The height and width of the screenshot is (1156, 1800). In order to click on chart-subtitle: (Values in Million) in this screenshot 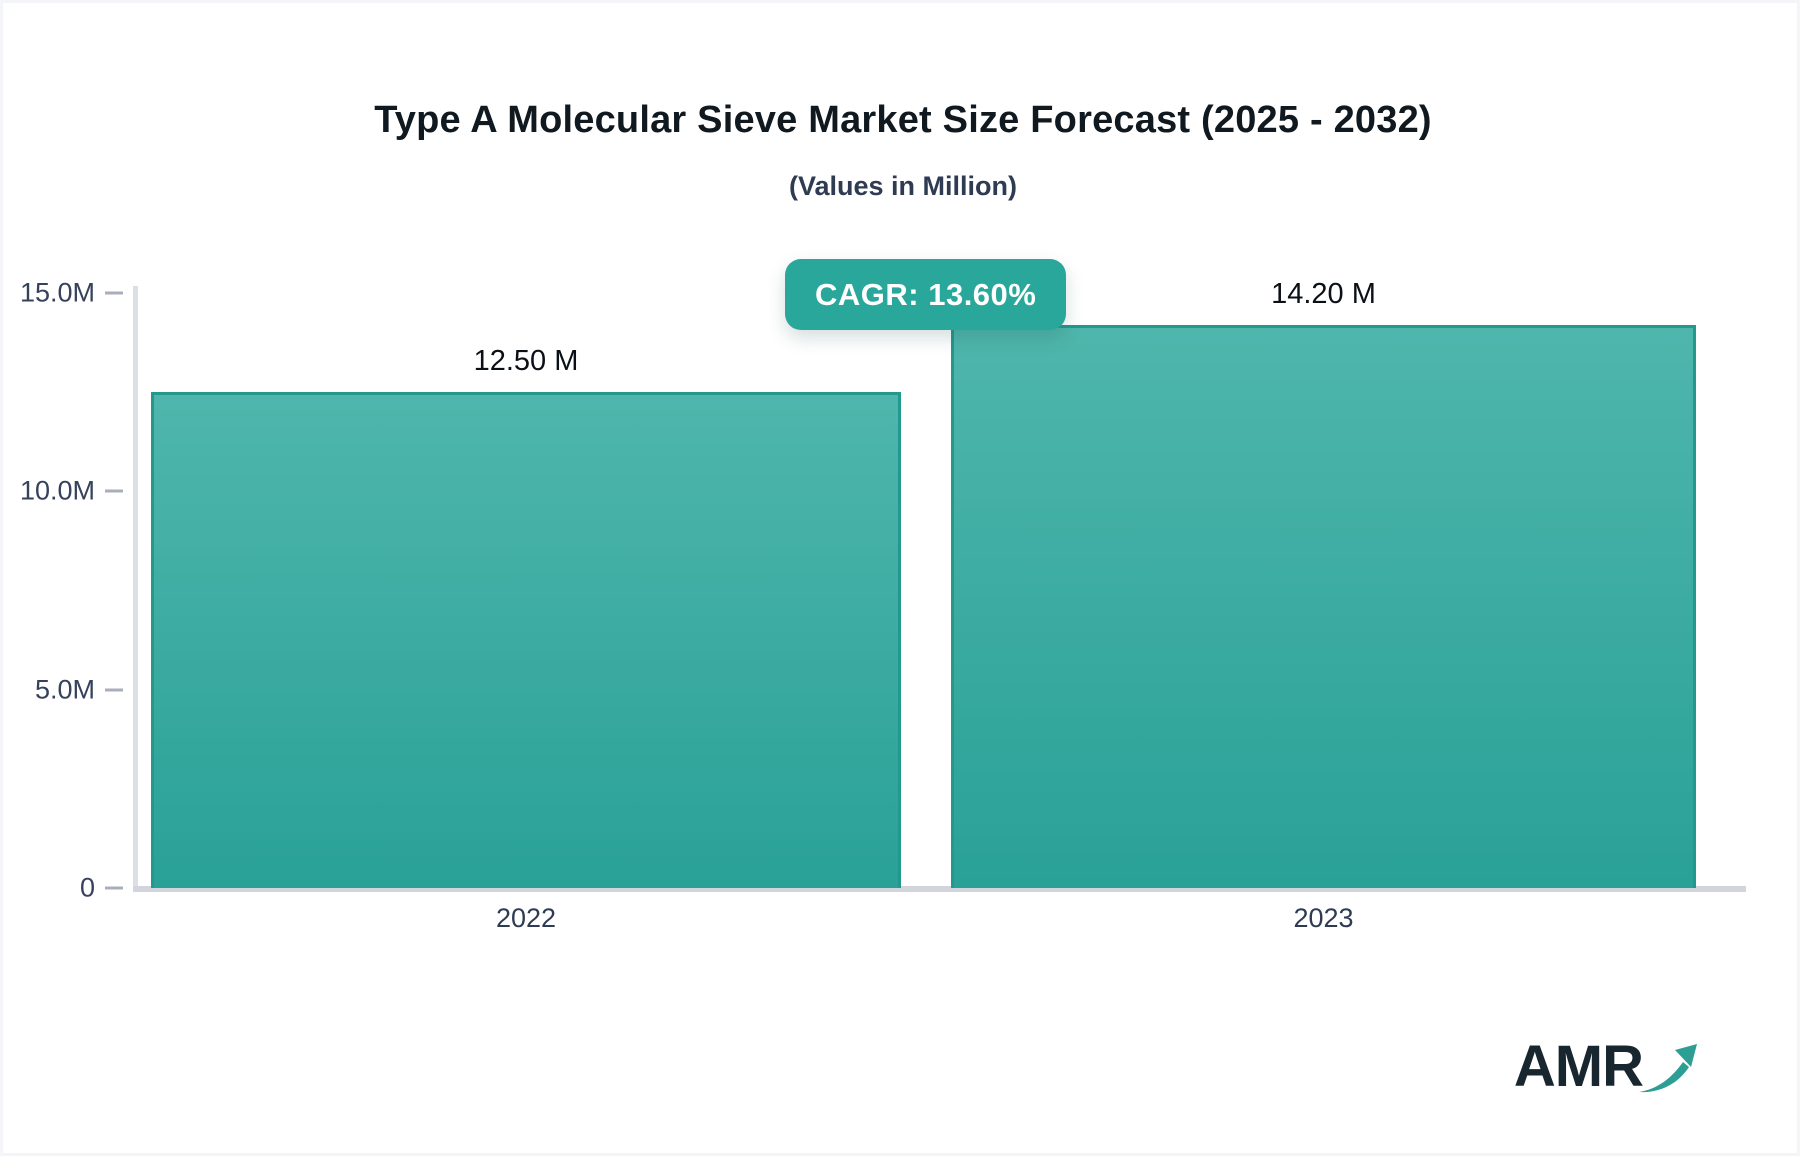, I will do `click(903, 186)`.